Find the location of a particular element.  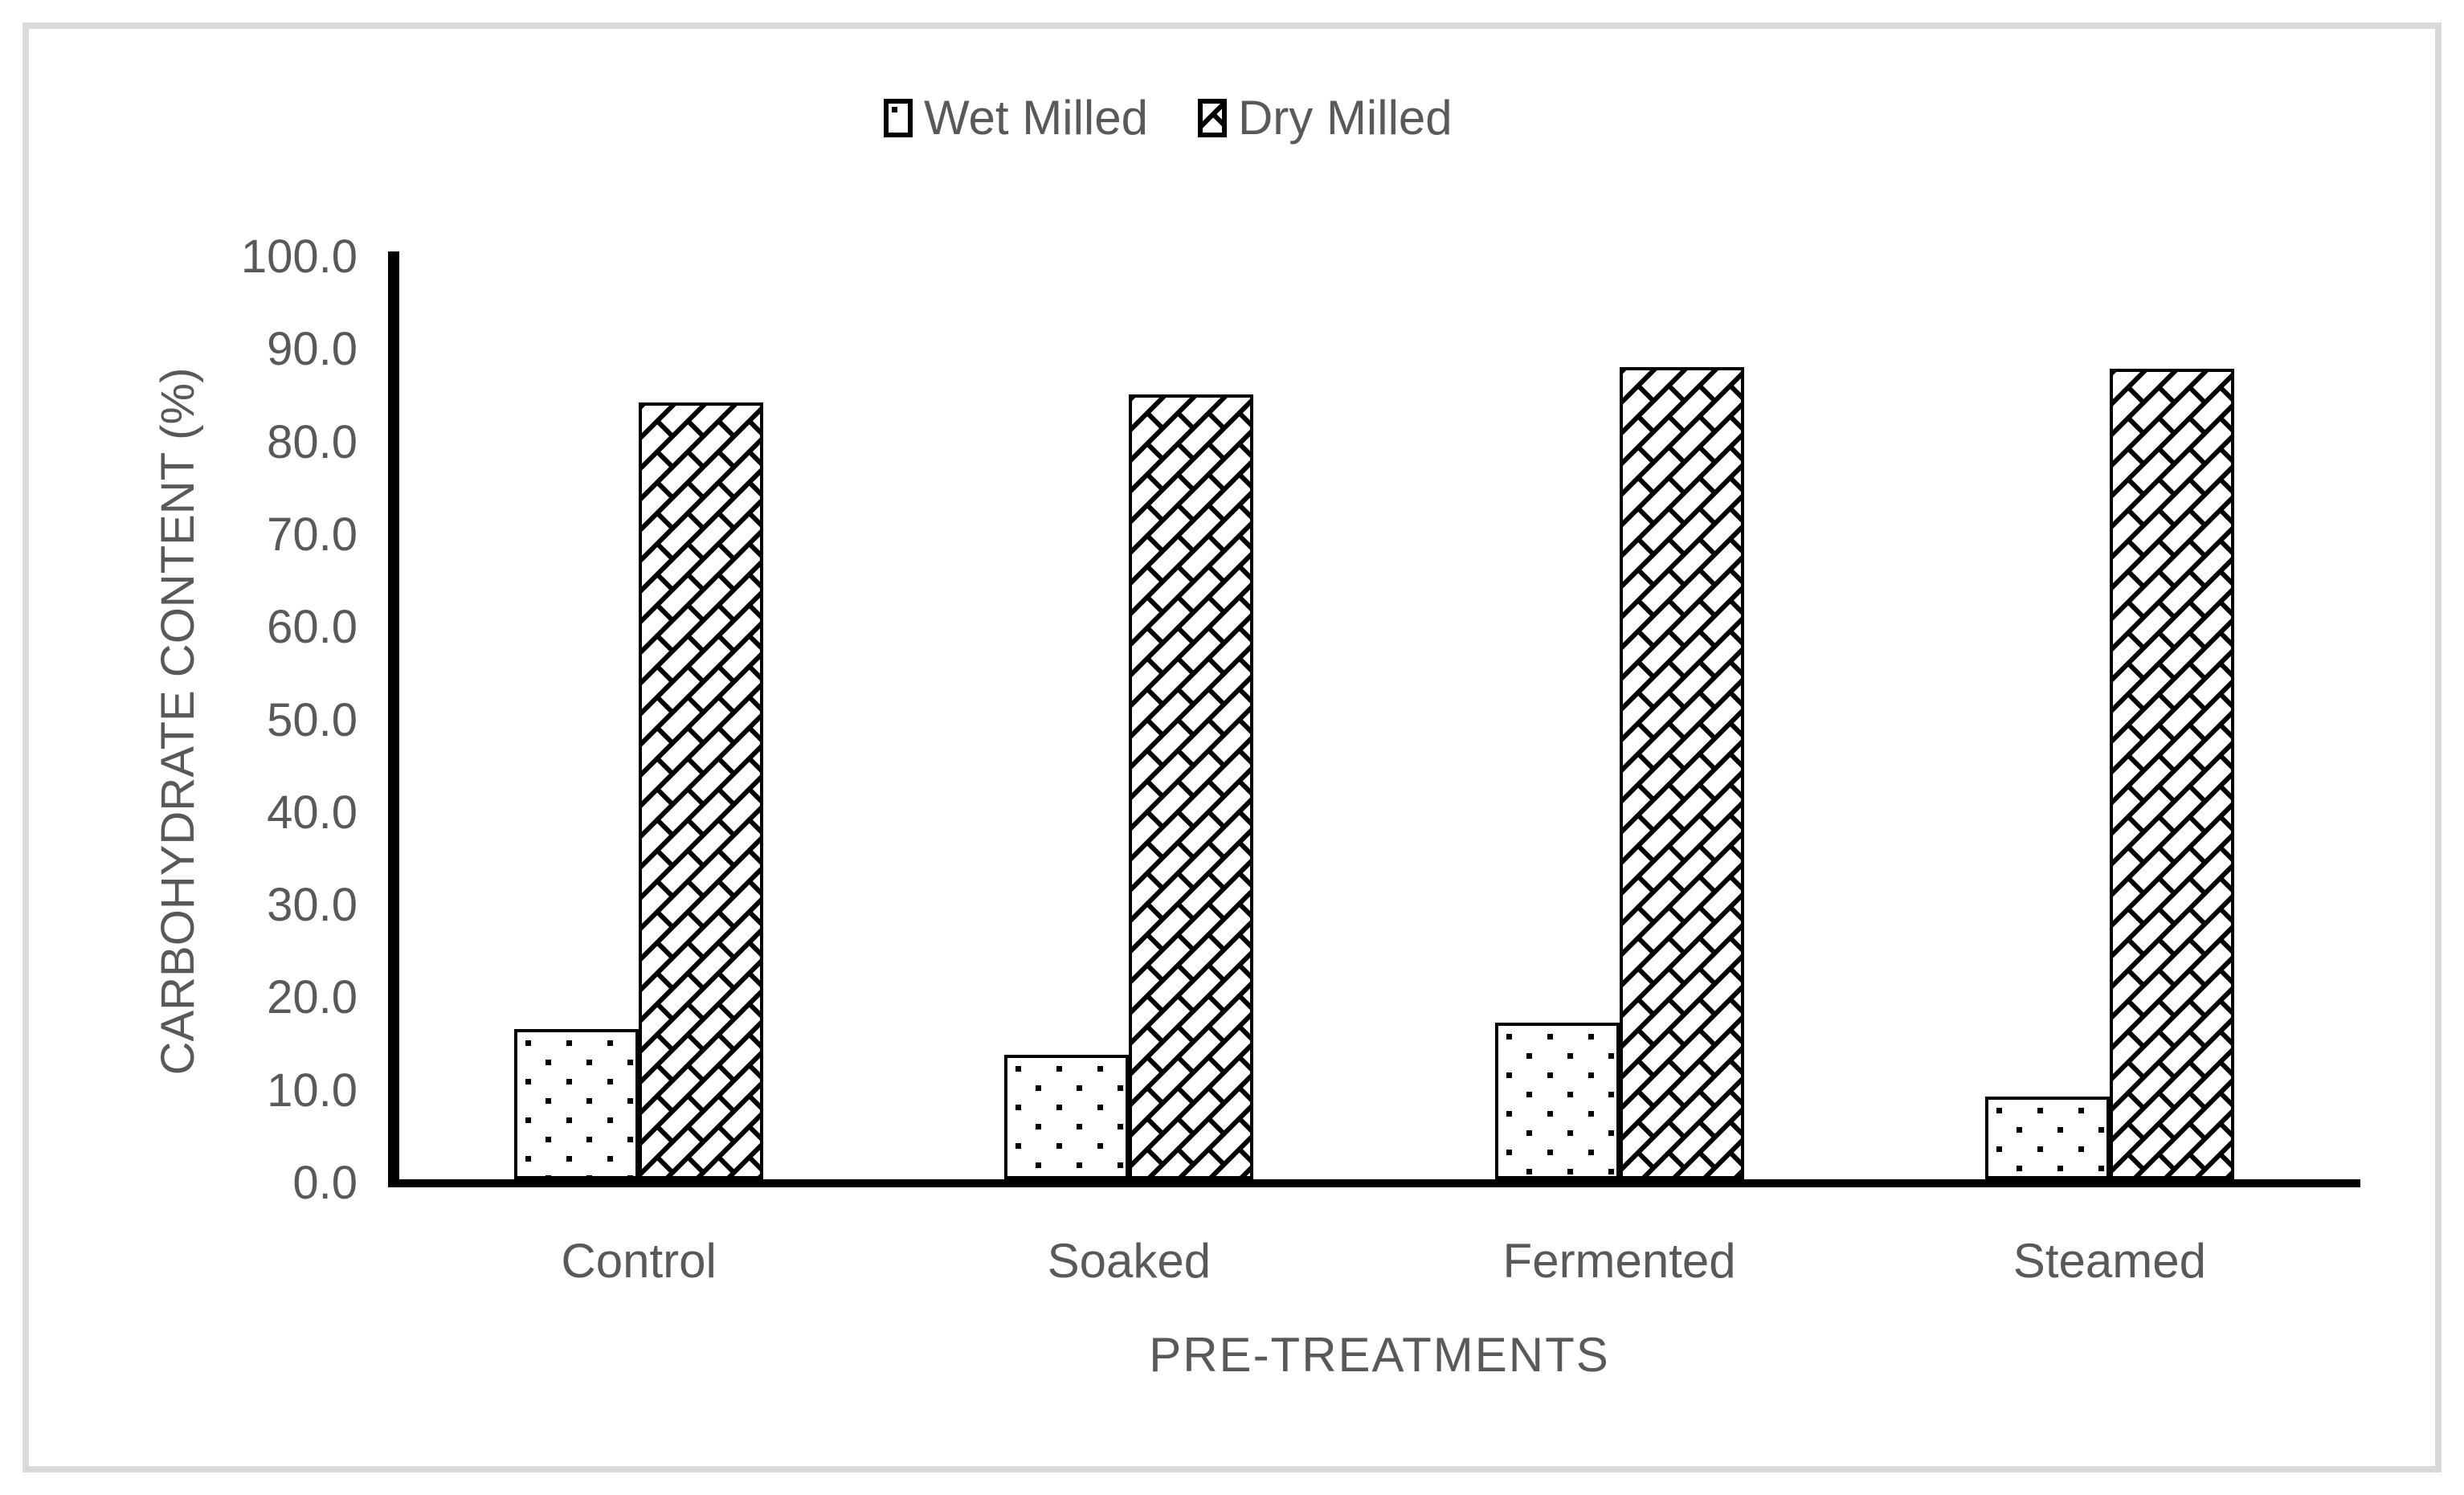

y-tick-label: 90.0 is located at coordinates (312, 349).